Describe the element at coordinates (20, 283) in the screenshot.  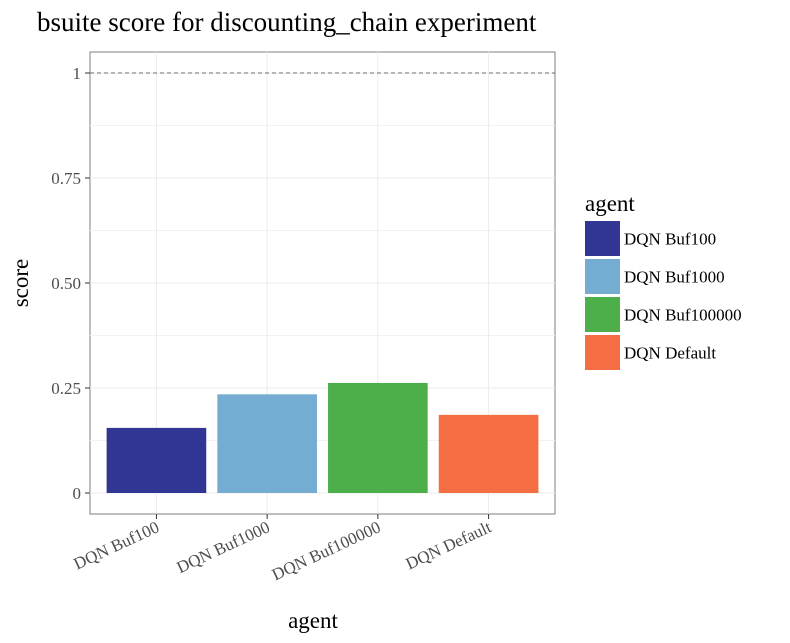
I see `y-axis-title: score` at that location.